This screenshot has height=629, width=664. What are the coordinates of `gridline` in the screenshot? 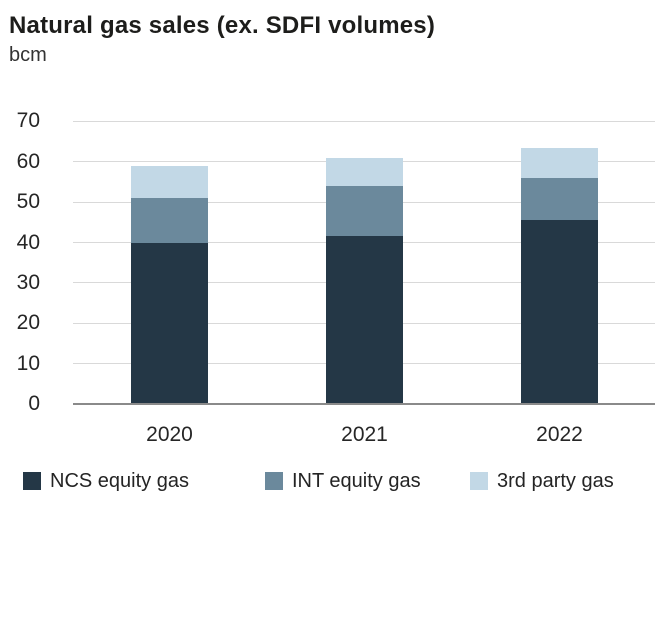 It's located at (364, 121).